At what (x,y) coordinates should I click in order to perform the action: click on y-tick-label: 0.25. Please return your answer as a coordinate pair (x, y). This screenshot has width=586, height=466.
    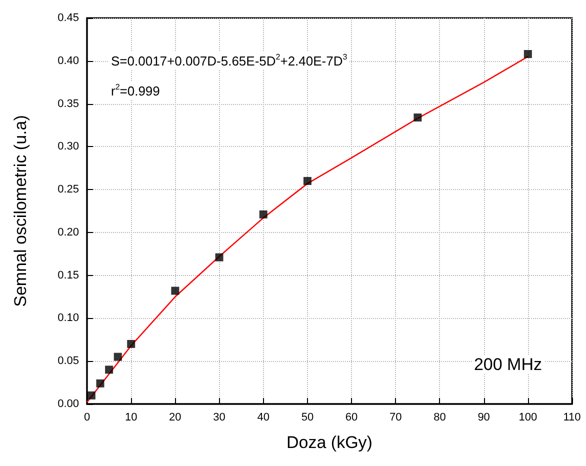
    Looking at the image, I should click on (68, 190).